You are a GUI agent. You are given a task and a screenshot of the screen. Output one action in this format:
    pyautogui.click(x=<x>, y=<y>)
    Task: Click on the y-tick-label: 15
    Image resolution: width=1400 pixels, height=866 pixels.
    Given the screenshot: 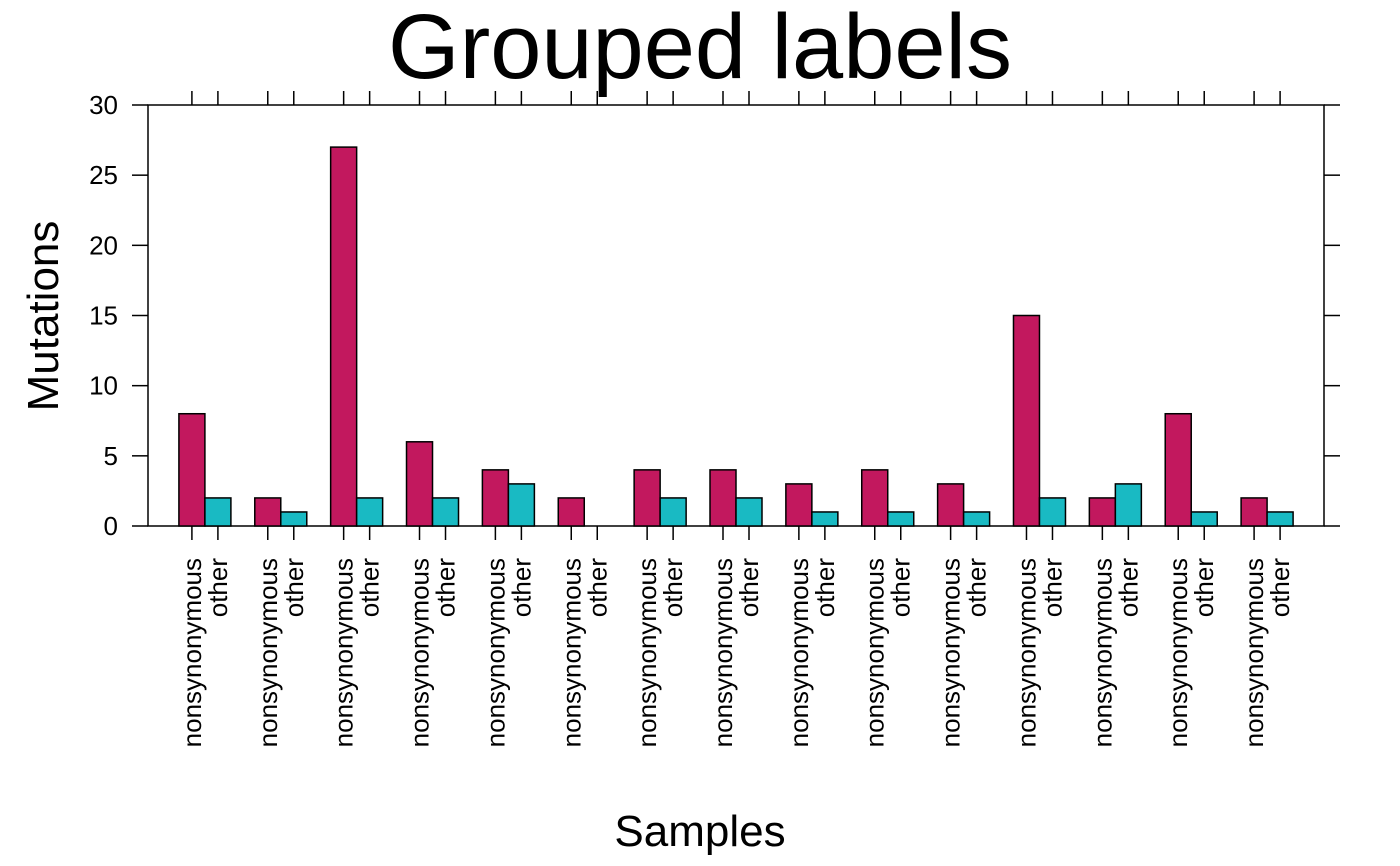 What is the action you would take?
    pyautogui.click(x=103, y=316)
    